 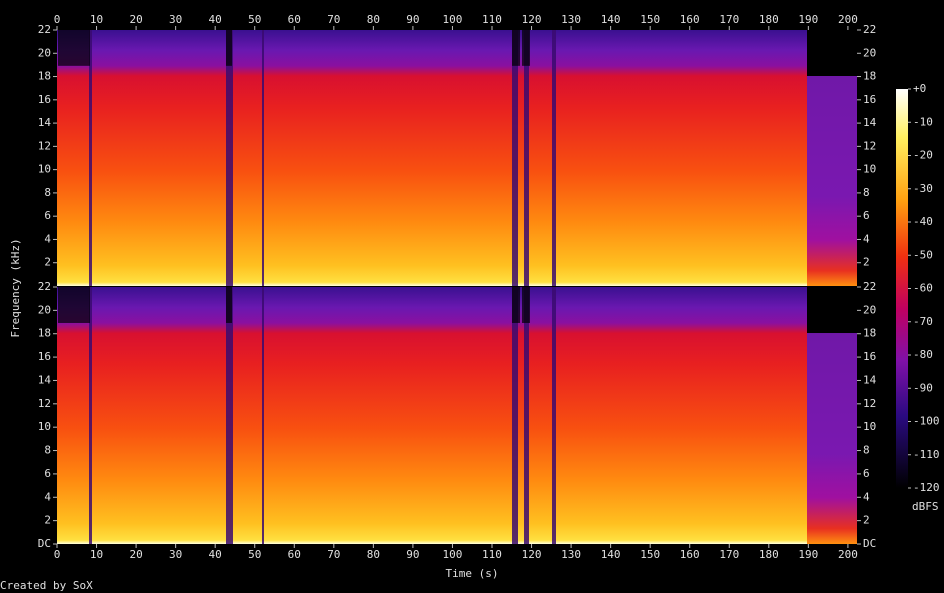 What do you see at coordinates (808, 554) in the screenshot?
I see `x-tick-label: 190` at bounding box center [808, 554].